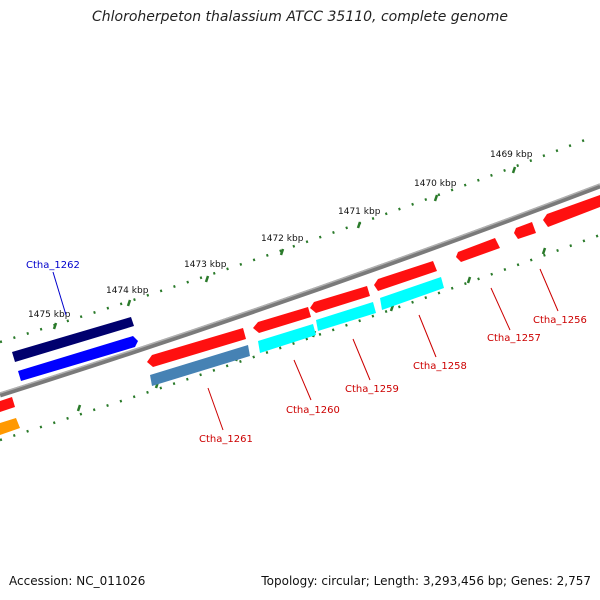  Describe the element at coordinates (127, 291) in the screenshot. I see `tick-label-1474: 1474 kbp` at that location.